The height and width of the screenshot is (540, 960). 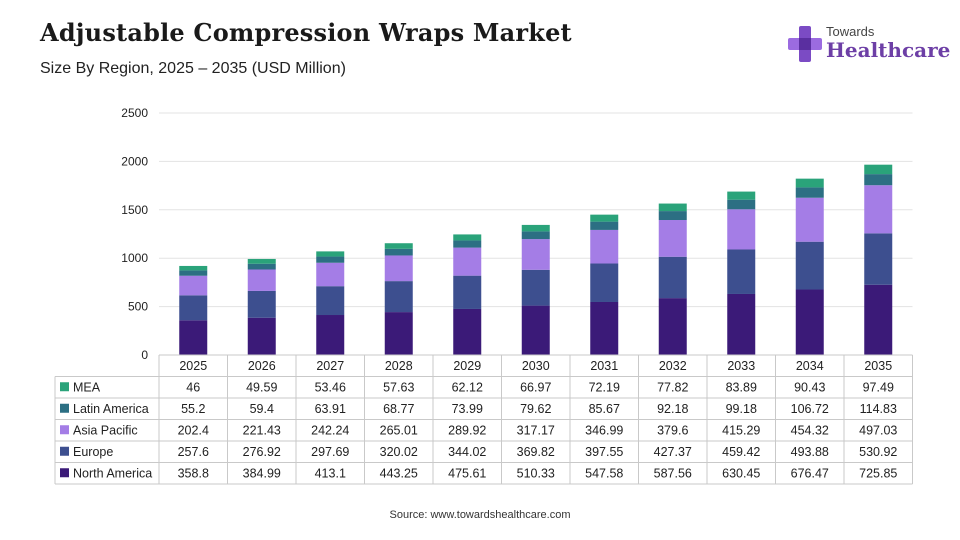 What do you see at coordinates (193, 452) in the screenshot?
I see `data-label: 257.6` at bounding box center [193, 452].